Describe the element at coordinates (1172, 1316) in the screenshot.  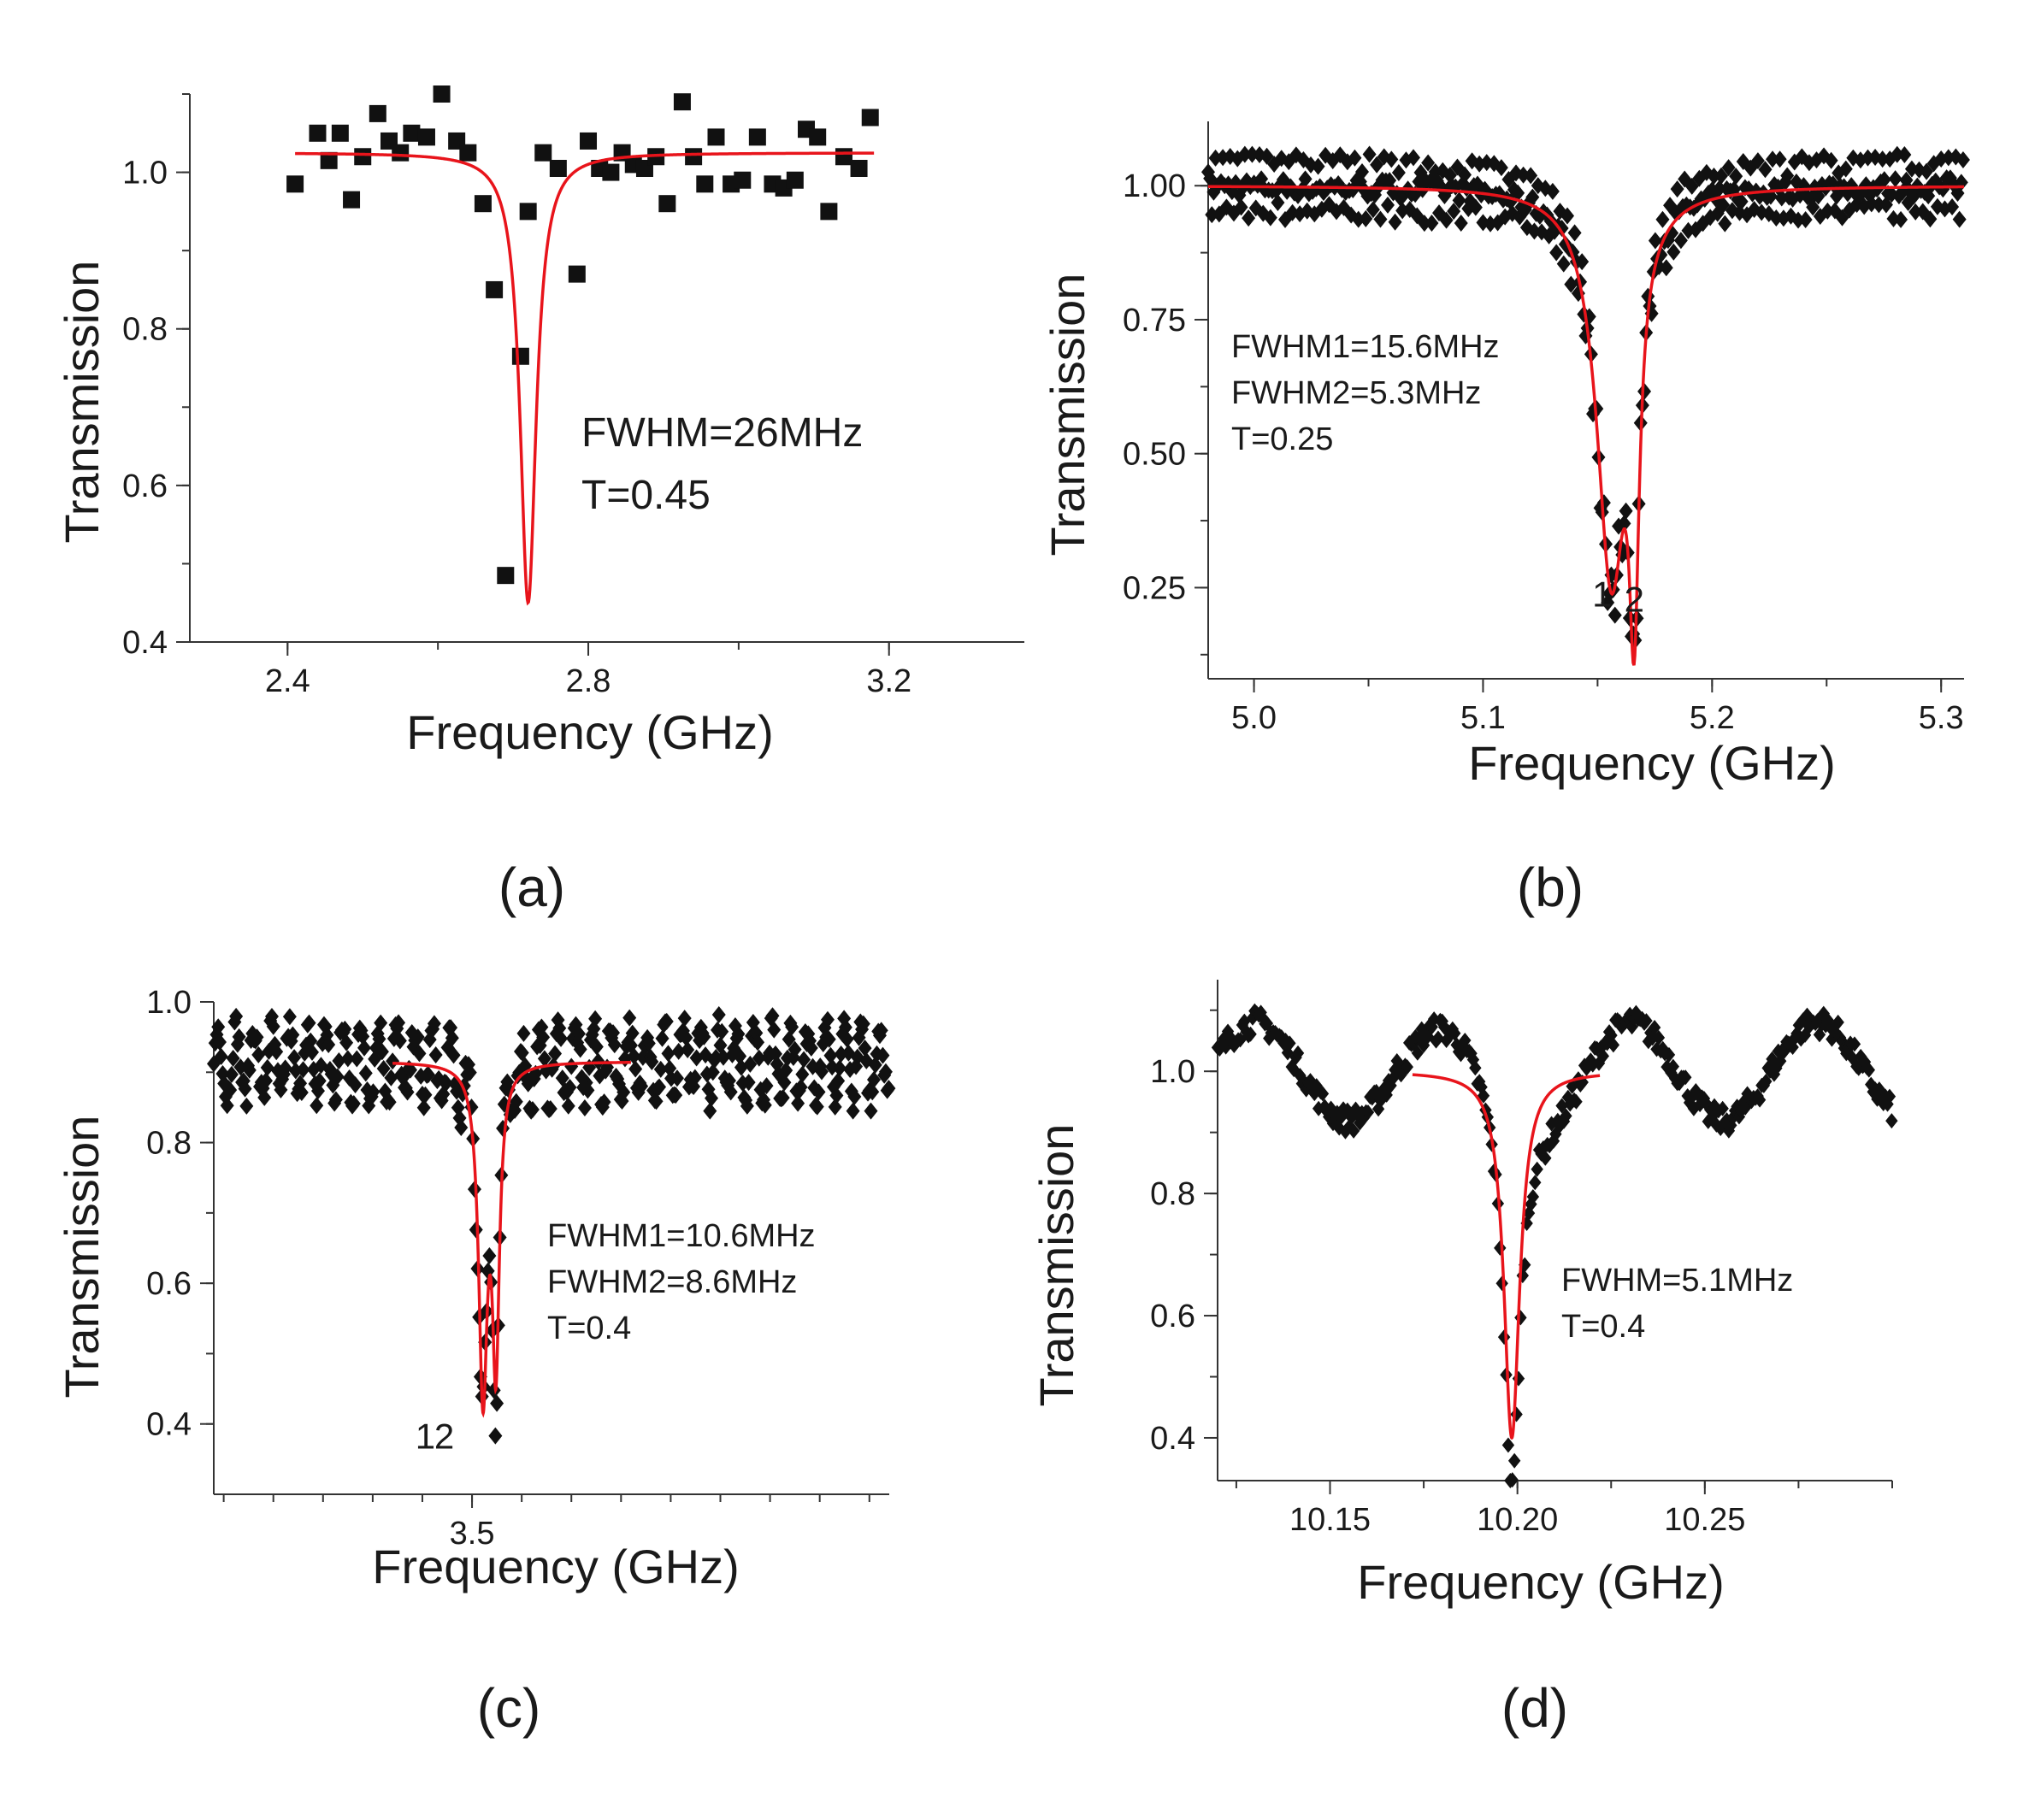
I see `panel-d-y-tick-label: 0.6` at that location.